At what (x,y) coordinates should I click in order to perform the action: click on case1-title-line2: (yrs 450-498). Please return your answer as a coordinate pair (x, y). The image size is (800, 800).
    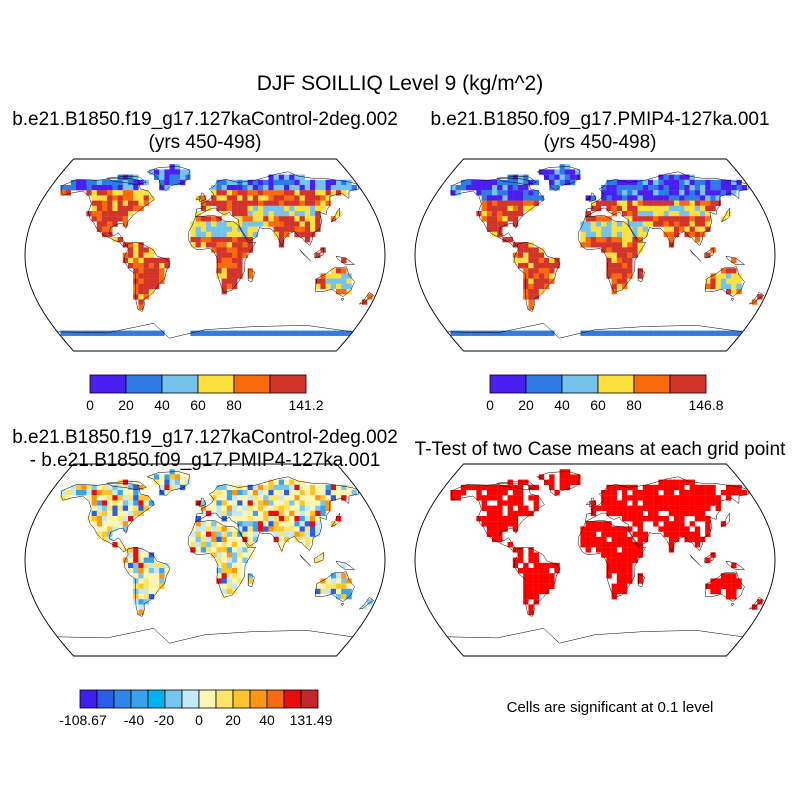
    Looking at the image, I should click on (205, 142).